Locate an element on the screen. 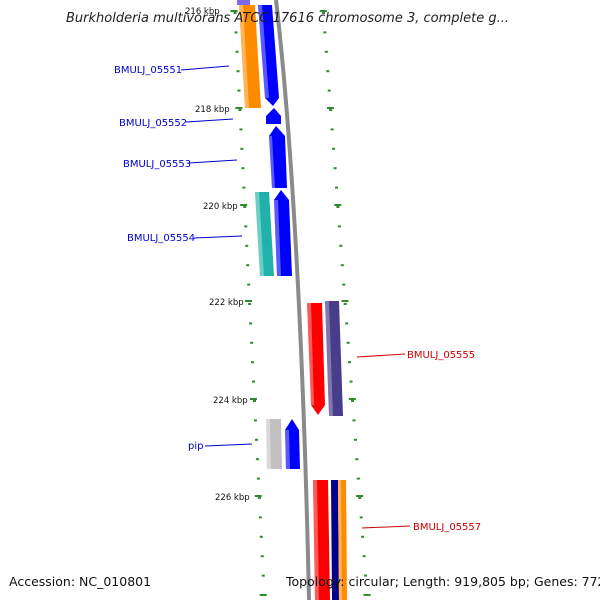 This screenshot has height=600, width=600. chromosome-backbone is located at coordinates (292, 300).